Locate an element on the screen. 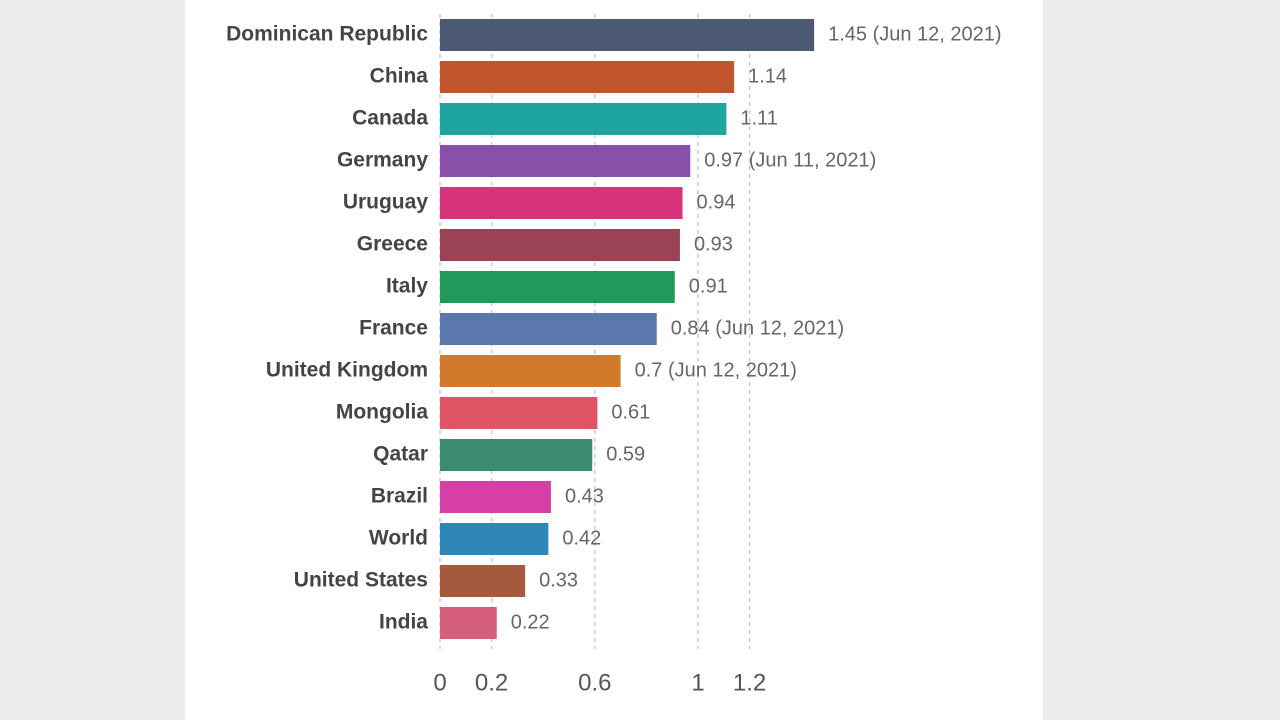  category-label: Uruguay is located at coordinates (386, 202).